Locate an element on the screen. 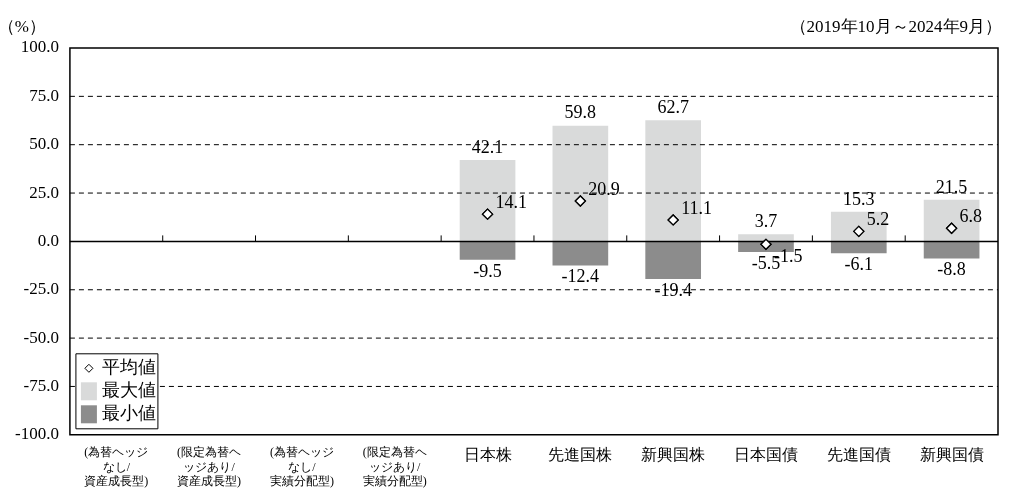 The width and height of the screenshot is (1016, 500). y-tick-label: -50.0 is located at coordinates (41, 337).